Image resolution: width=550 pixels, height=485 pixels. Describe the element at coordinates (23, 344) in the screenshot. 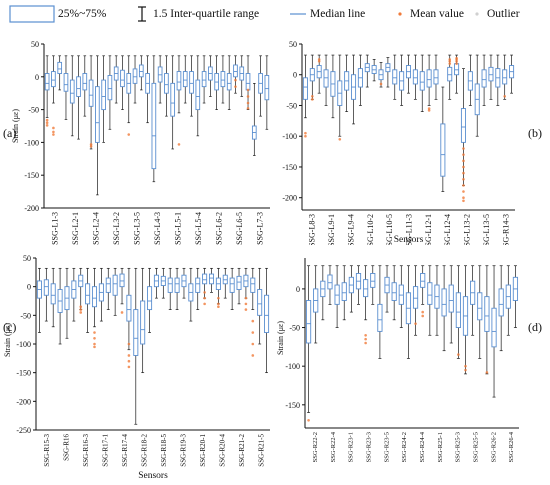

I see `y-tick-label: -100` at that location.